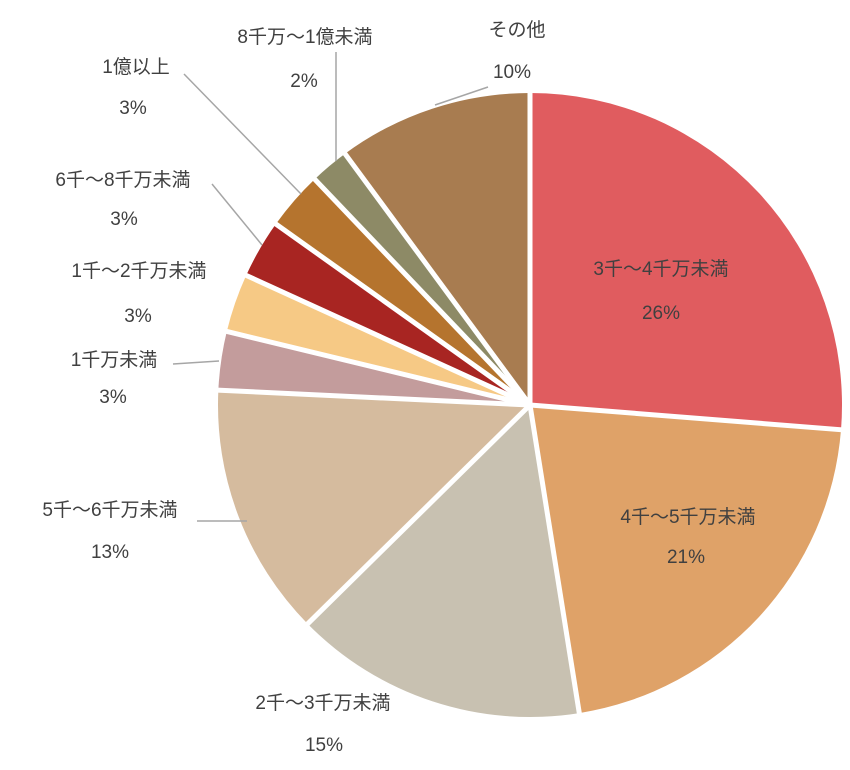 The height and width of the screenshot is (770, 850). What do you see at coordinates (138, 316) in the screenshot?
I see `slice-percent-5: 3%` at bounding box center [138, 316].